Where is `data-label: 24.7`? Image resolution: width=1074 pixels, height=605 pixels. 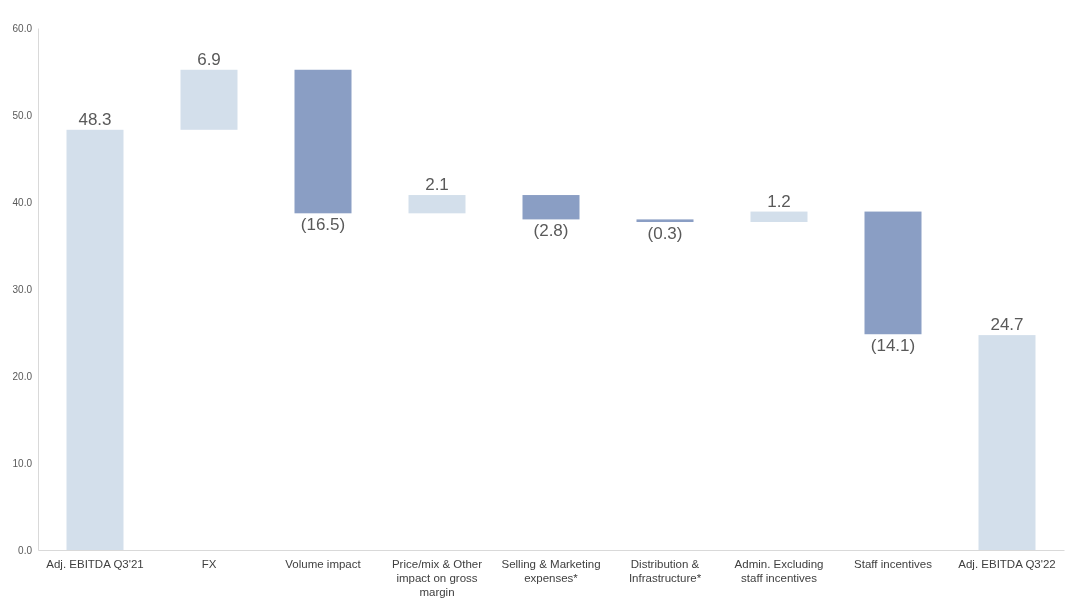
data-label: 24.7 is located at coordinates (1007, 325).